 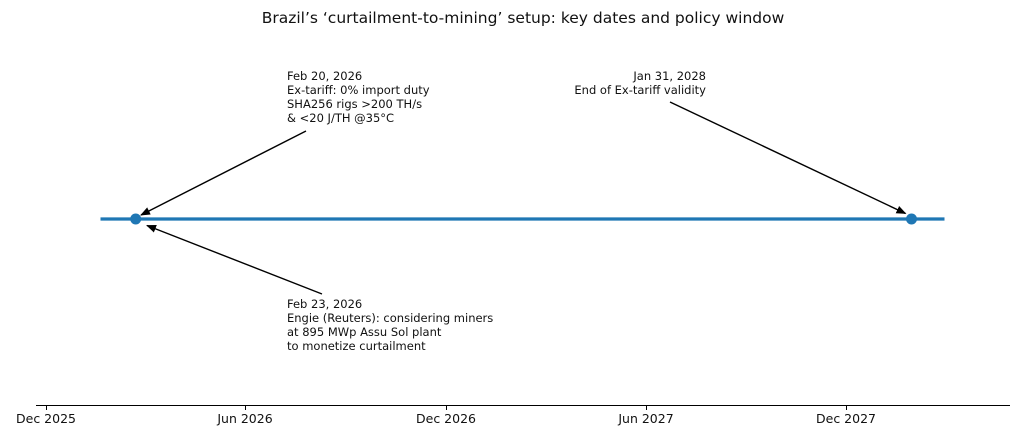 I want to click on annotation-line: at 895 MWp Assu Sol plant, so click(x=364, y=332).